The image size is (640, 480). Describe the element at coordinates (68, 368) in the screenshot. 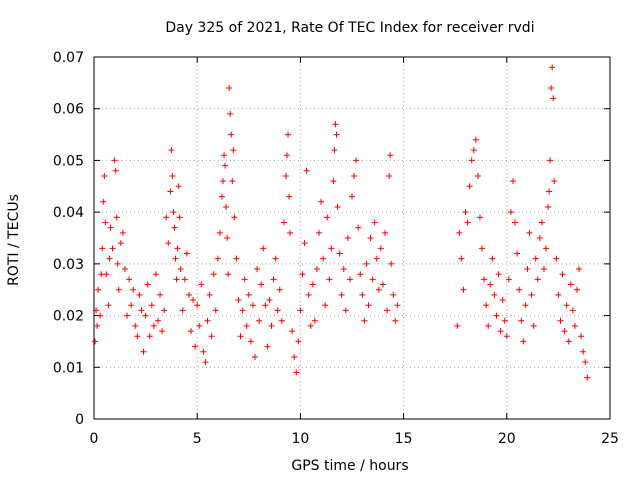

I see `y-tick-label: 0.01` at that location.